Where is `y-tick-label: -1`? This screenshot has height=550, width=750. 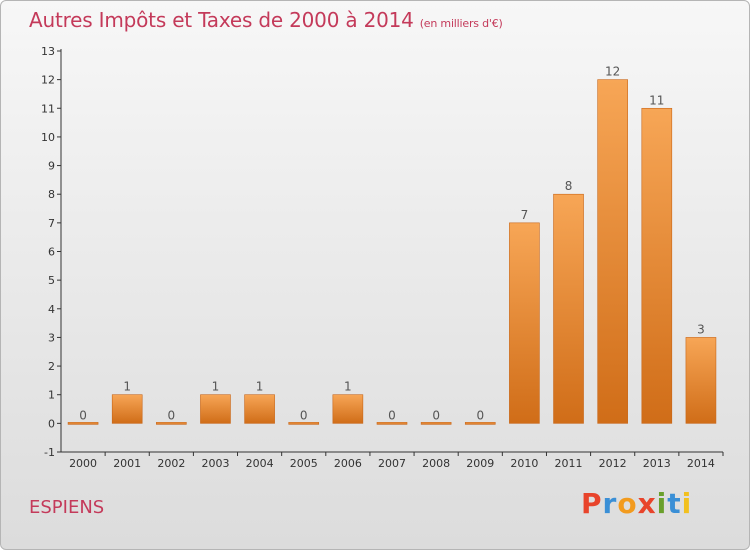
y-tick-label: -1 is located at coordinates (49, 452).